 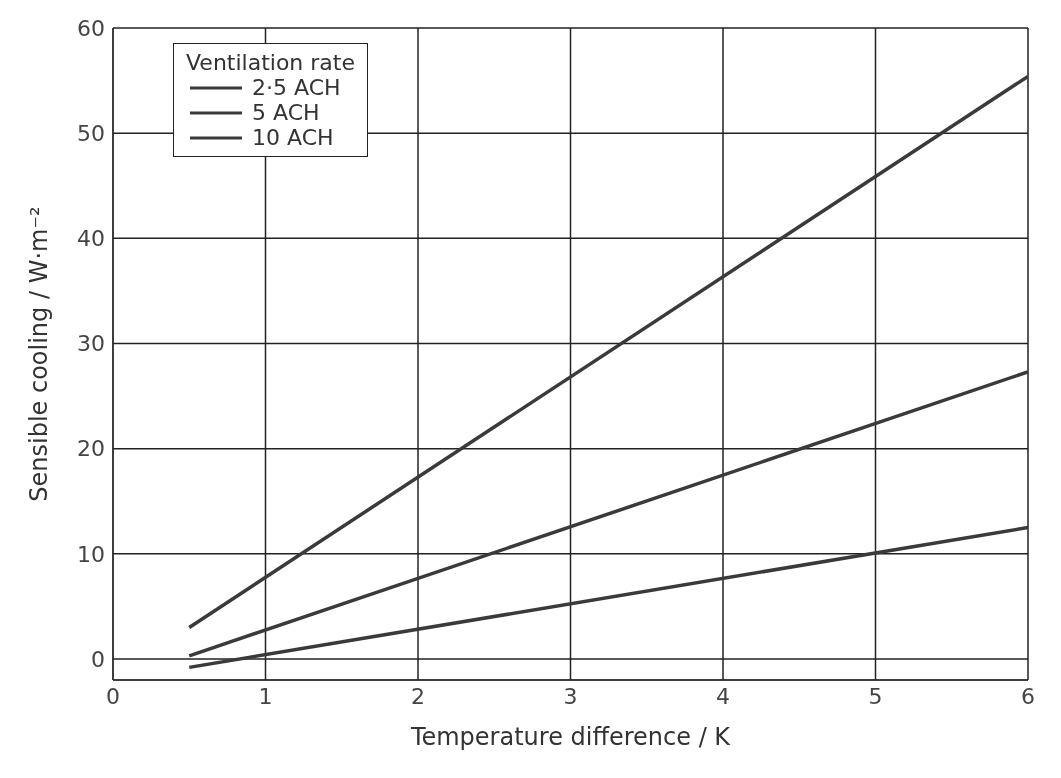 I want to click on x-axis-title: Temperature difference / K, so click(x=570, y=737).